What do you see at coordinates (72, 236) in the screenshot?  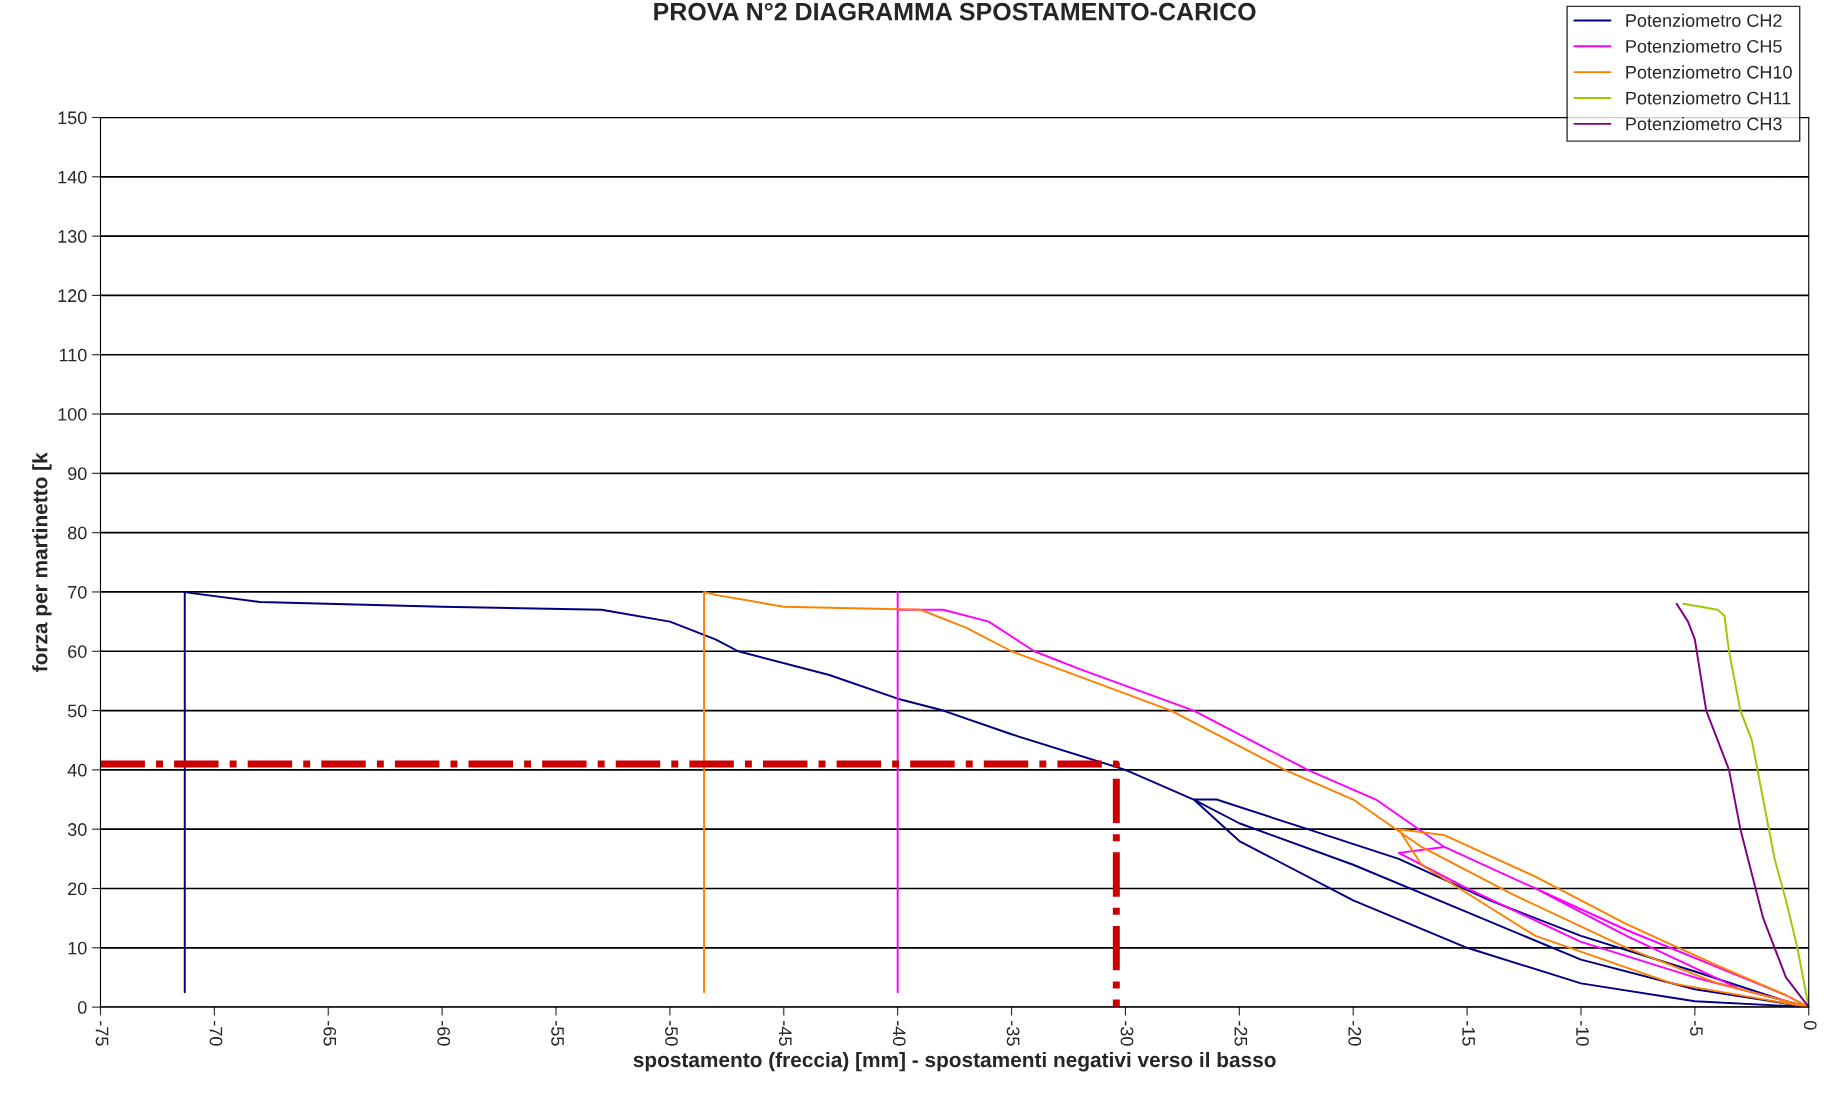 I see `y-tick-label: 130` at bounding box center [72, 236].